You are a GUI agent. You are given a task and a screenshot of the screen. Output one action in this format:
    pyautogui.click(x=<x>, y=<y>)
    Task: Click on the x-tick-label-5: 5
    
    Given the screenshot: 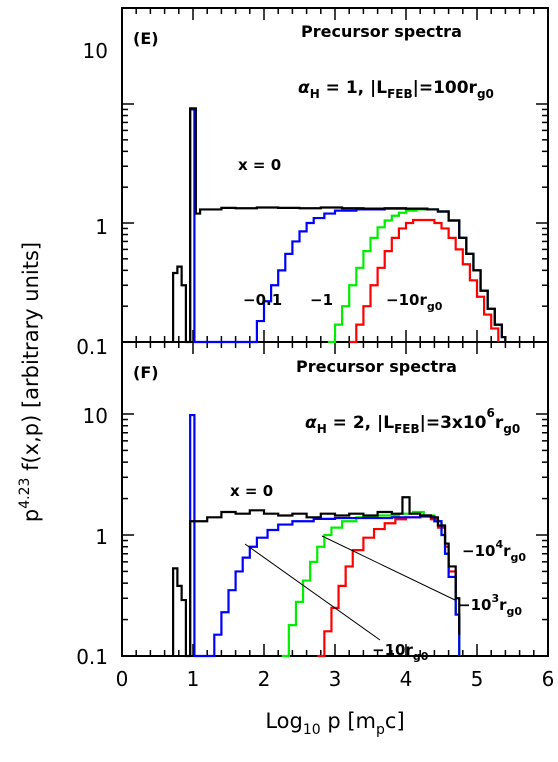 What is the action you would take?
    pyautogui.click(x=477, y=679)
    